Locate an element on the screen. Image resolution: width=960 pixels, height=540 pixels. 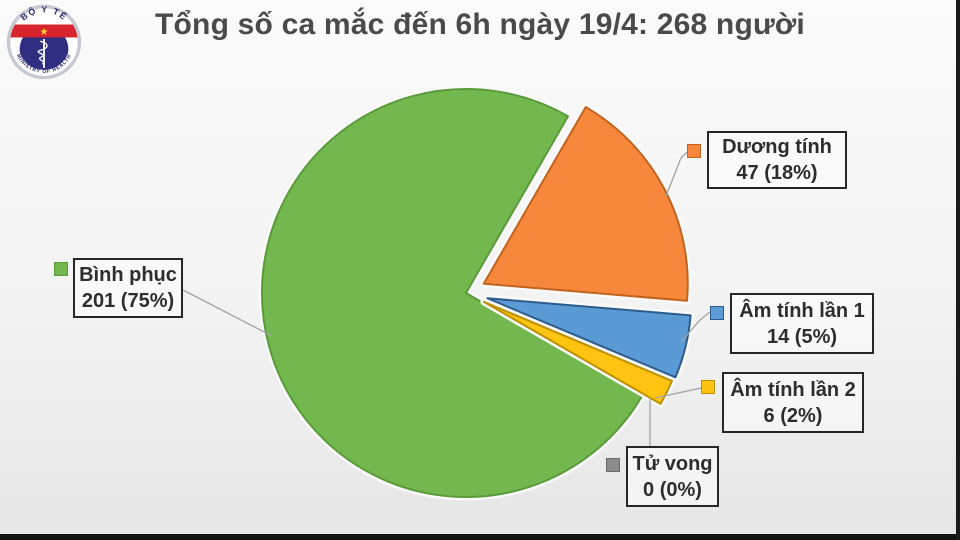
legend-value: 201 (75%) is located at coordinates (128, 301).